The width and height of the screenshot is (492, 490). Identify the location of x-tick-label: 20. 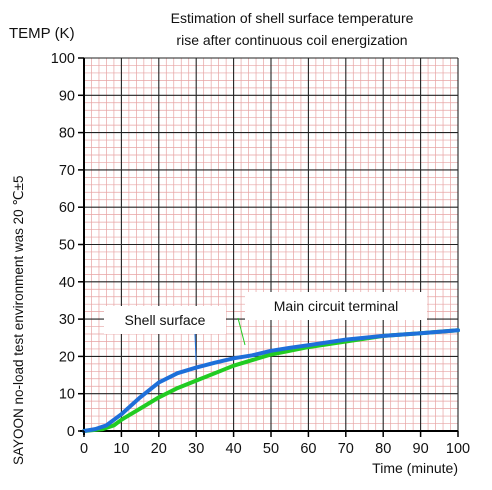
(159, 449).